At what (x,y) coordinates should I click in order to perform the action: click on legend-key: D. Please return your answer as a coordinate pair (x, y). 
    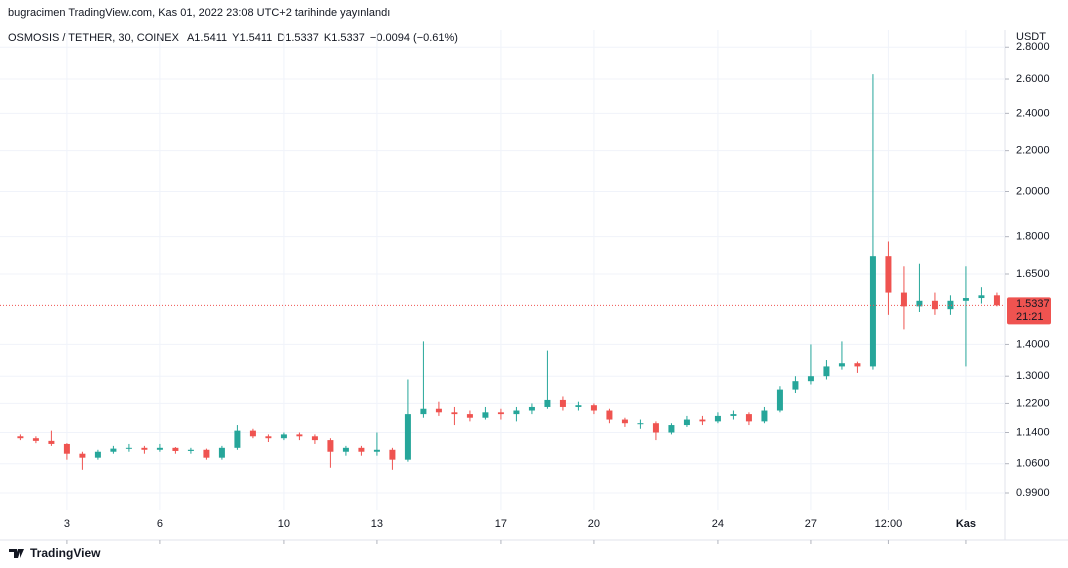
    Looking at the image, I should click on (281, 38).